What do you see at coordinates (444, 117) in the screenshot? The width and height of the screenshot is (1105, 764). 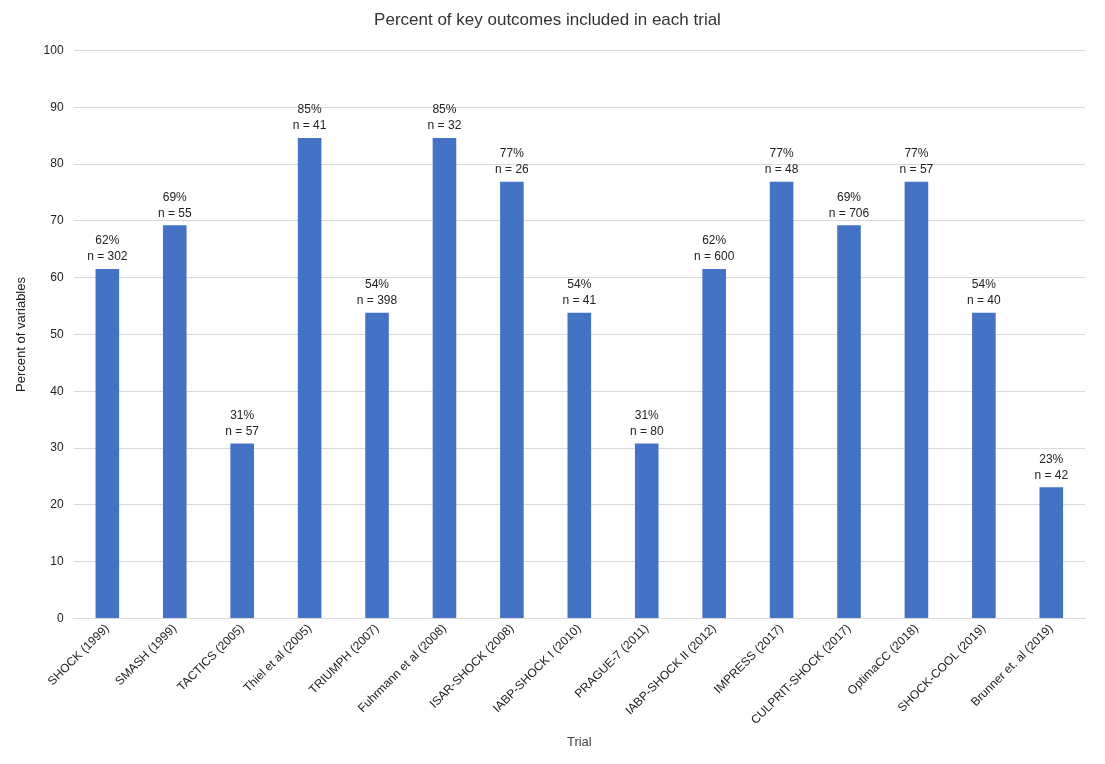 I see `data-label: 85% n = 32` at bounding box center [444, 117].